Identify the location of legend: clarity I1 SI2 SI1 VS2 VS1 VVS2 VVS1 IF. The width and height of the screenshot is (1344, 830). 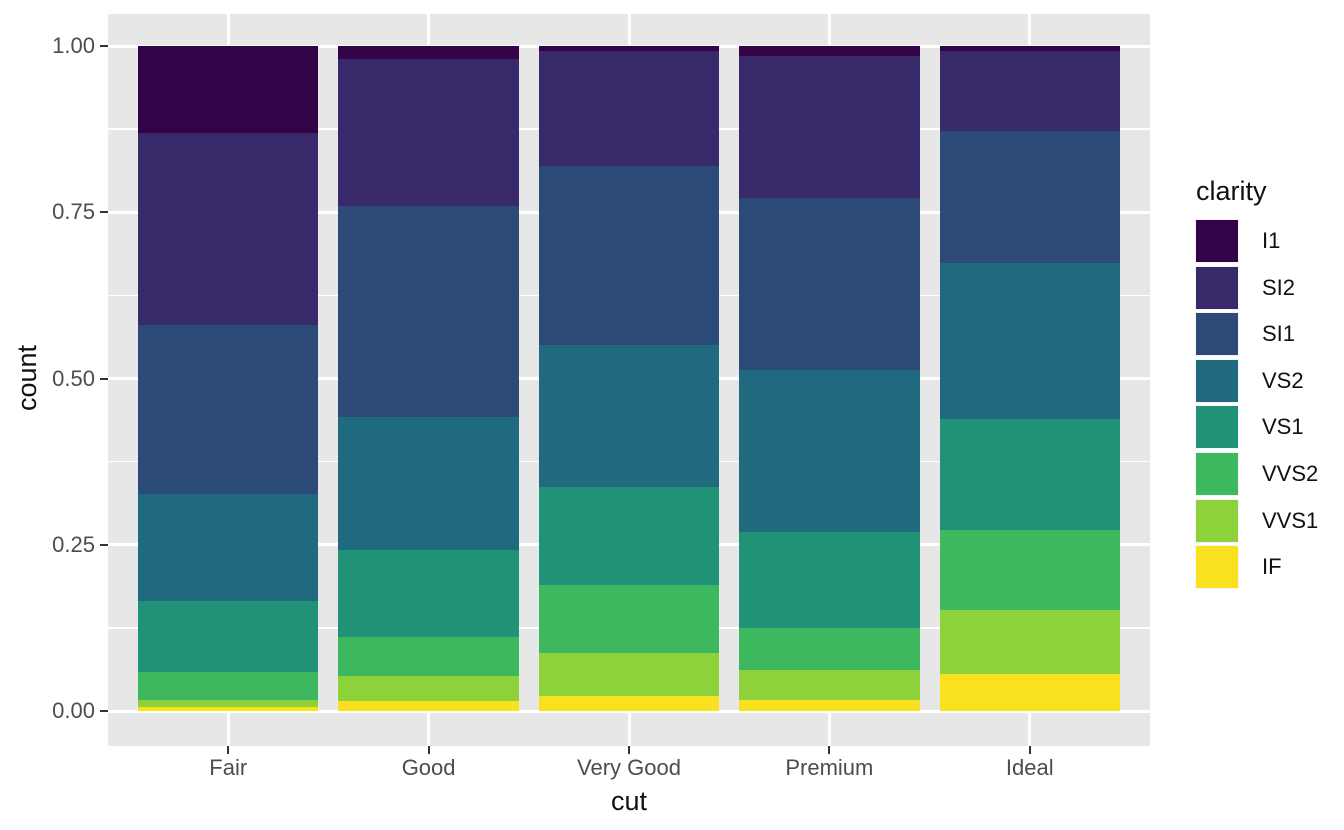
(1256, 383).